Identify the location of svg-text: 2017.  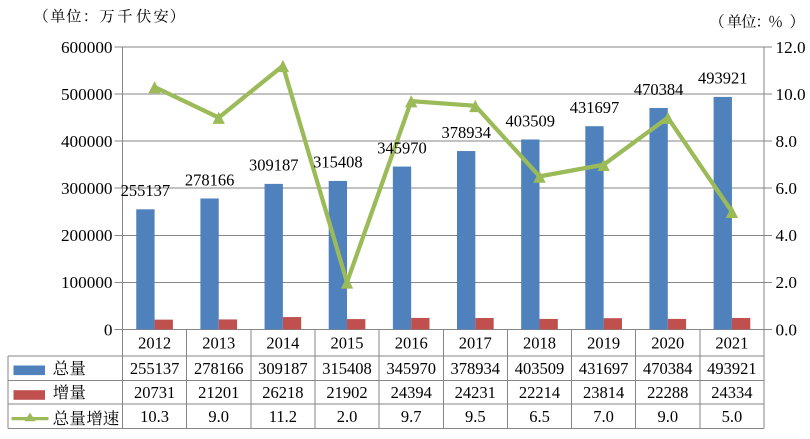
(475, 342).